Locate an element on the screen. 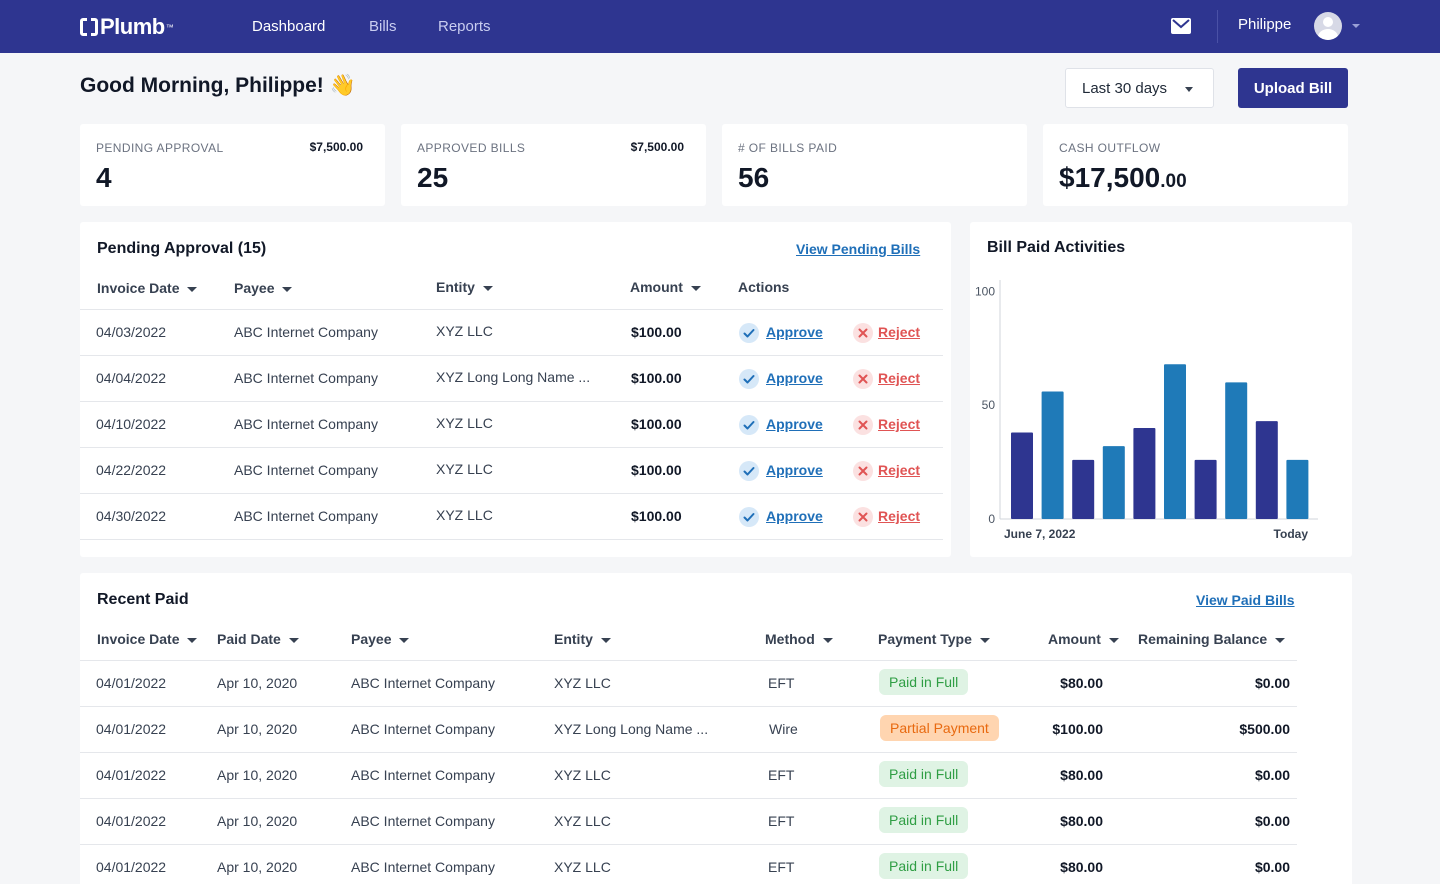 Image resolution: width=1440 pixels, height=884 pixels. nav-reports: Reports is located at coordinates (464, 26).